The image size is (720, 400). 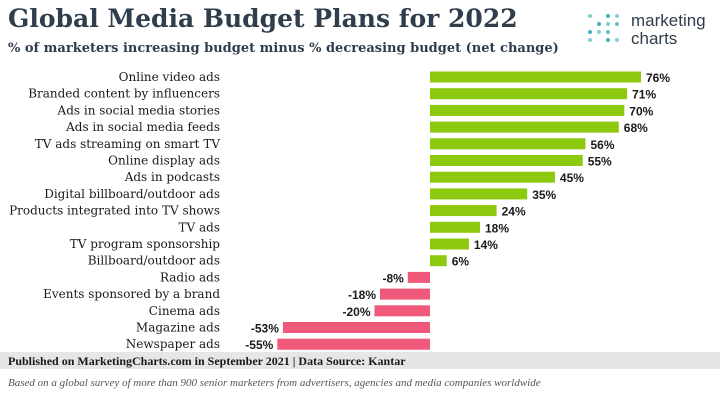 What do you see at coordinates (145, 244) in the screenshot?
I see `category-label: TV program sponsorship` at bounding box center [145, 244].